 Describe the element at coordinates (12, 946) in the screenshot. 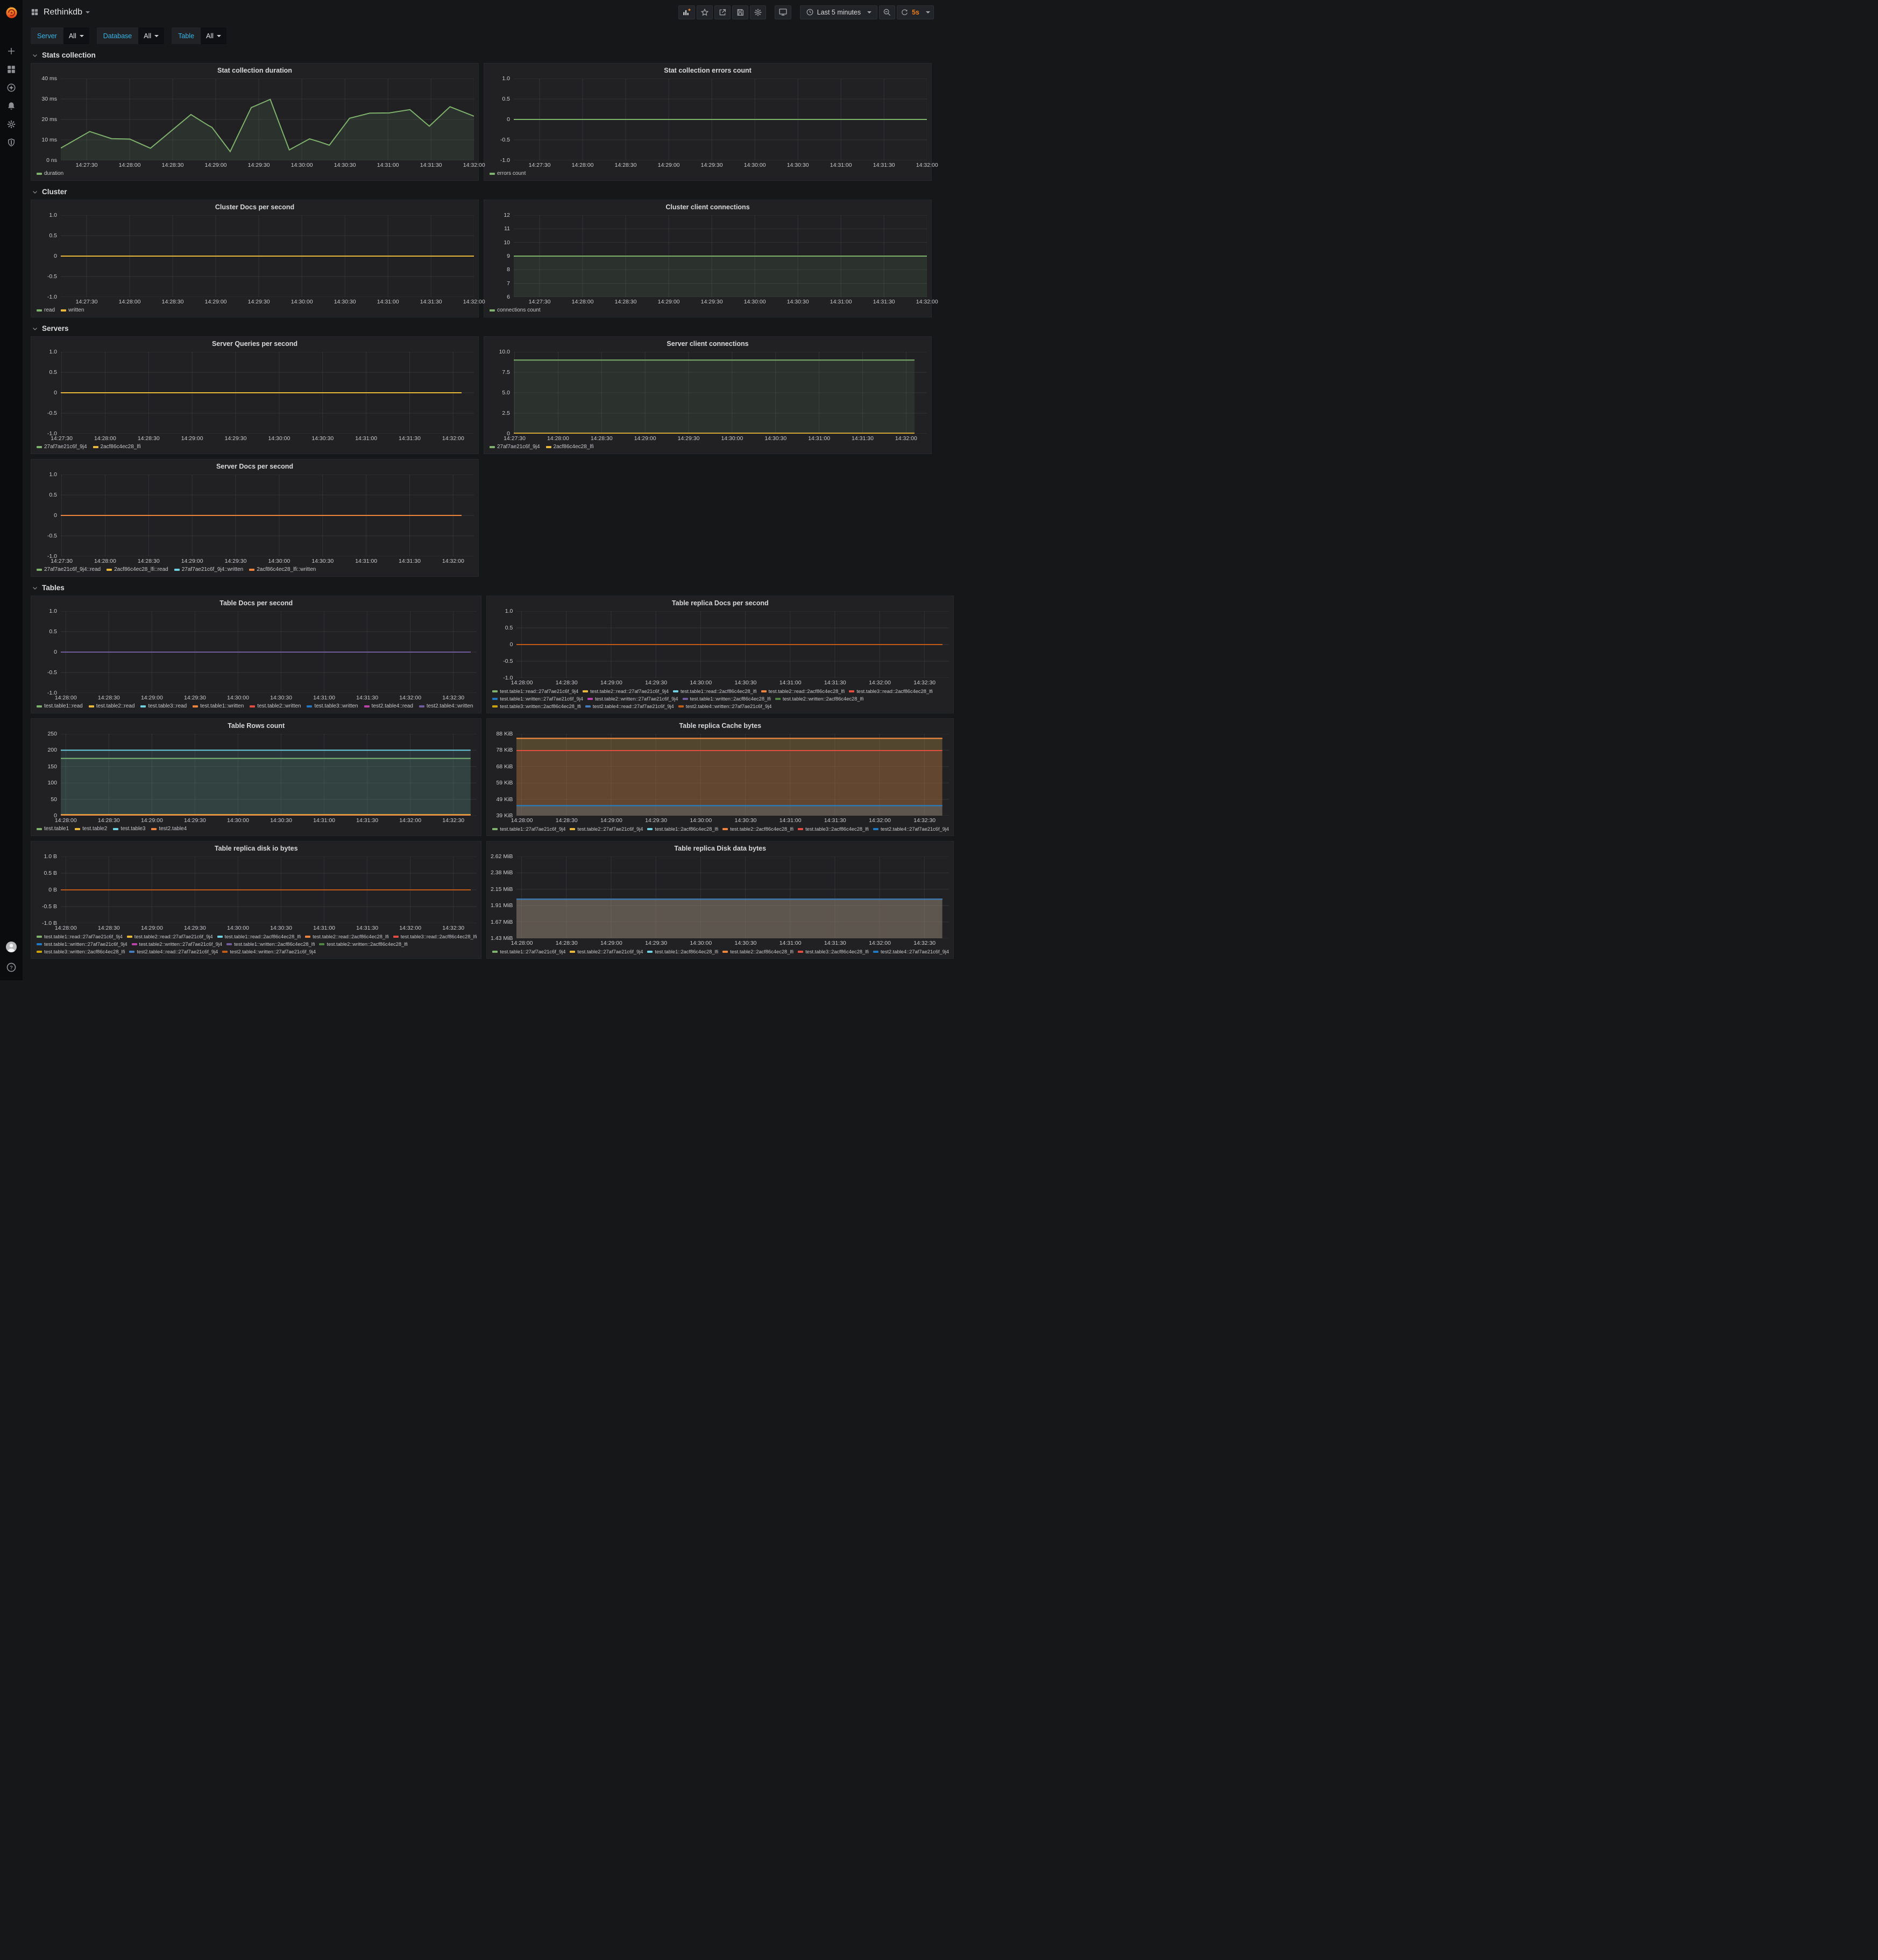

I see `user-avatar` at that location.